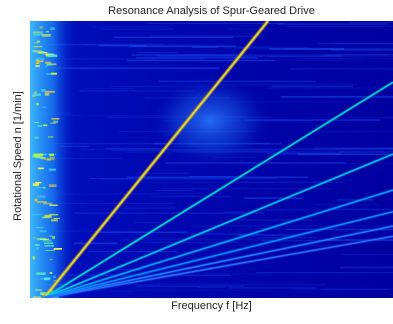 The height and width of the screenshot is (324, 393). I want to click on y-axis-label: Rotational Speed n [1/min], so click(18, 156).